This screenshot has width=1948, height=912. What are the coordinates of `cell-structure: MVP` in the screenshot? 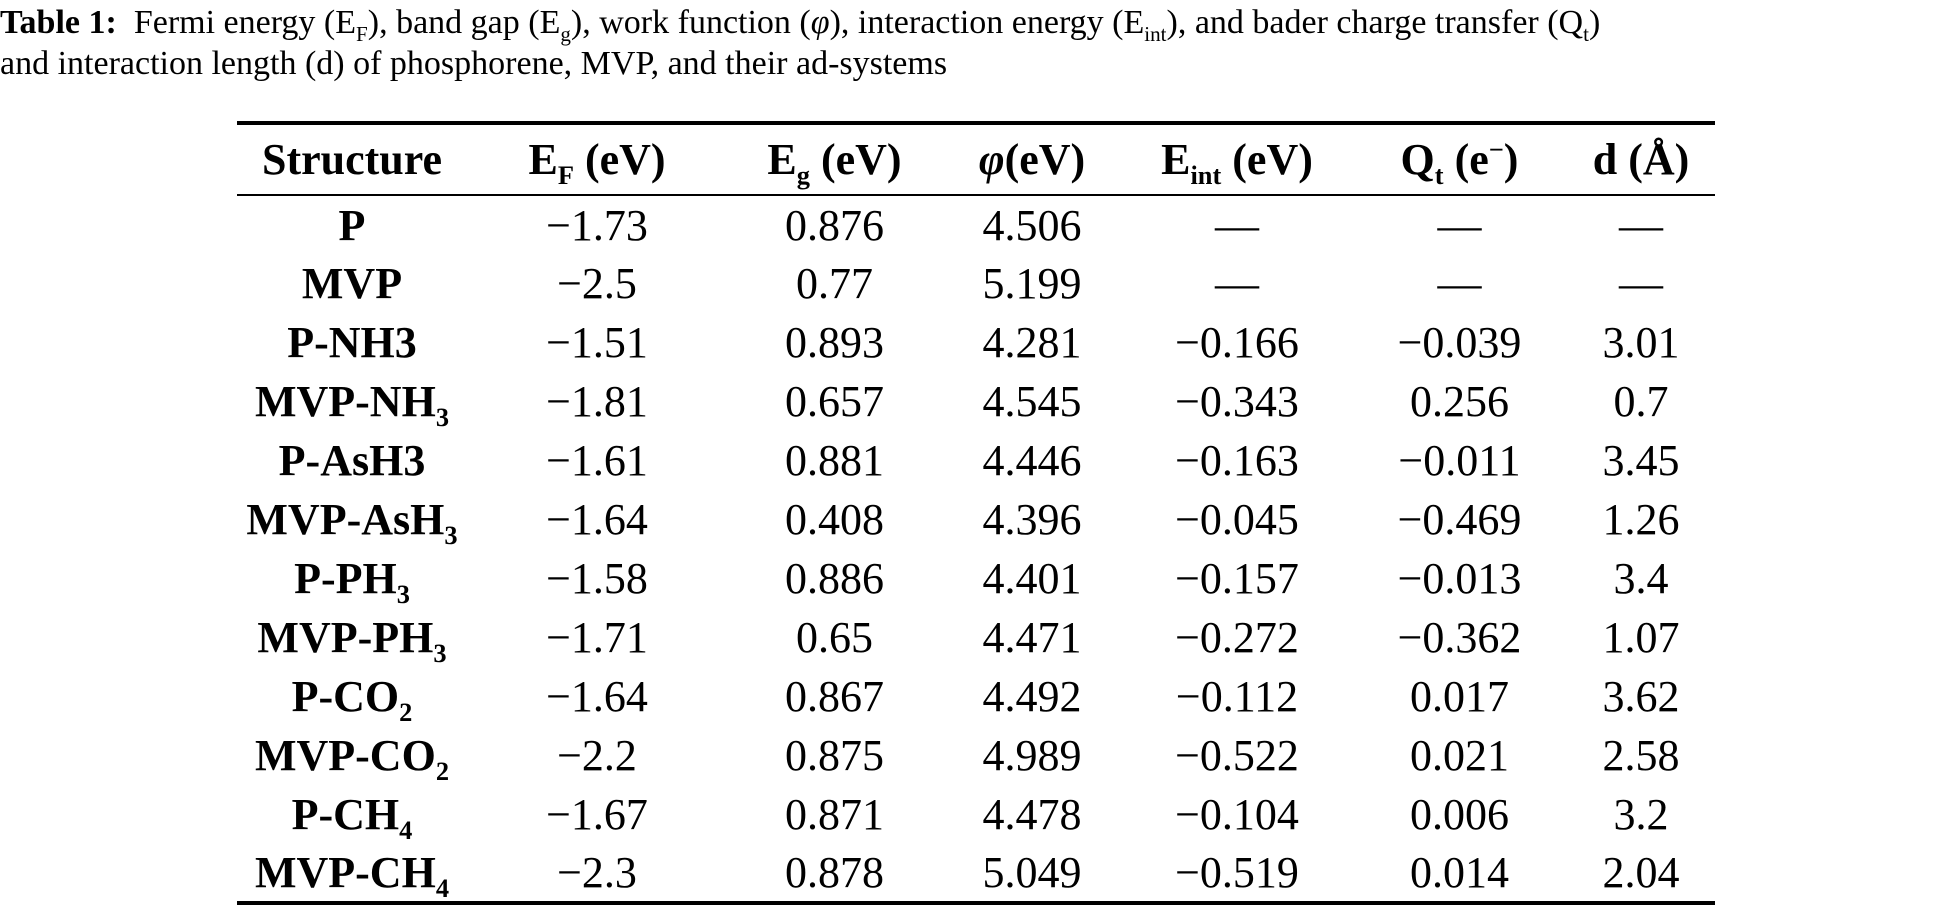 It's located at (352, 283).